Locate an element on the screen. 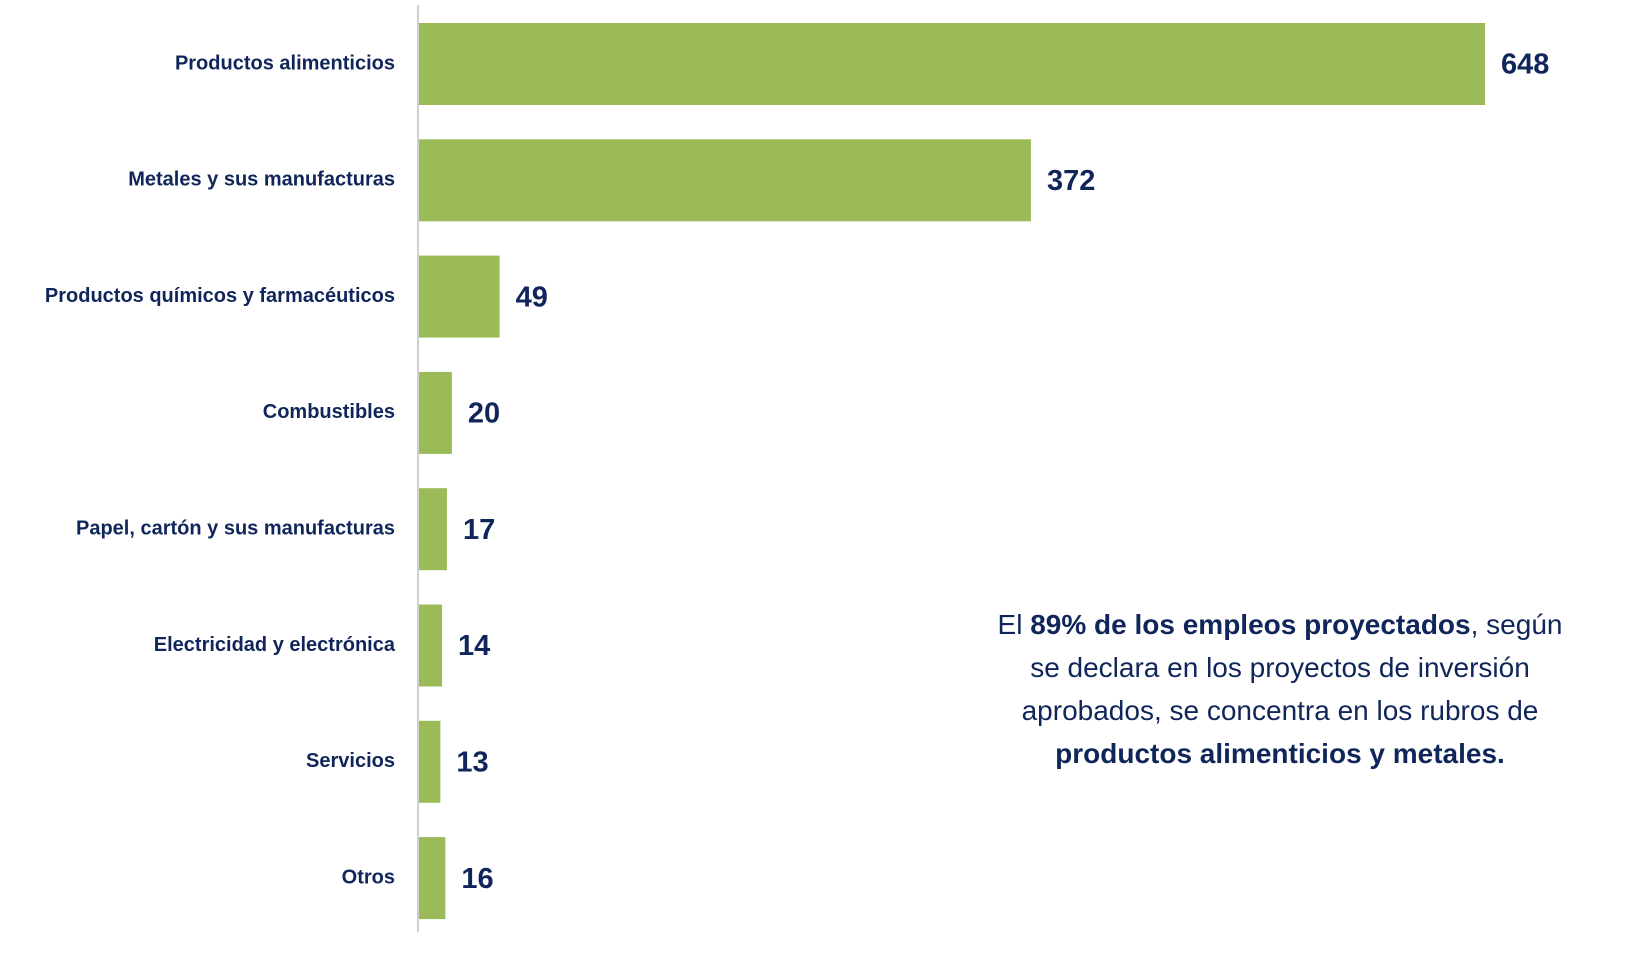 The image size is (1641, 975). annotation-segment: , según is located at coordinates (1517, 624).